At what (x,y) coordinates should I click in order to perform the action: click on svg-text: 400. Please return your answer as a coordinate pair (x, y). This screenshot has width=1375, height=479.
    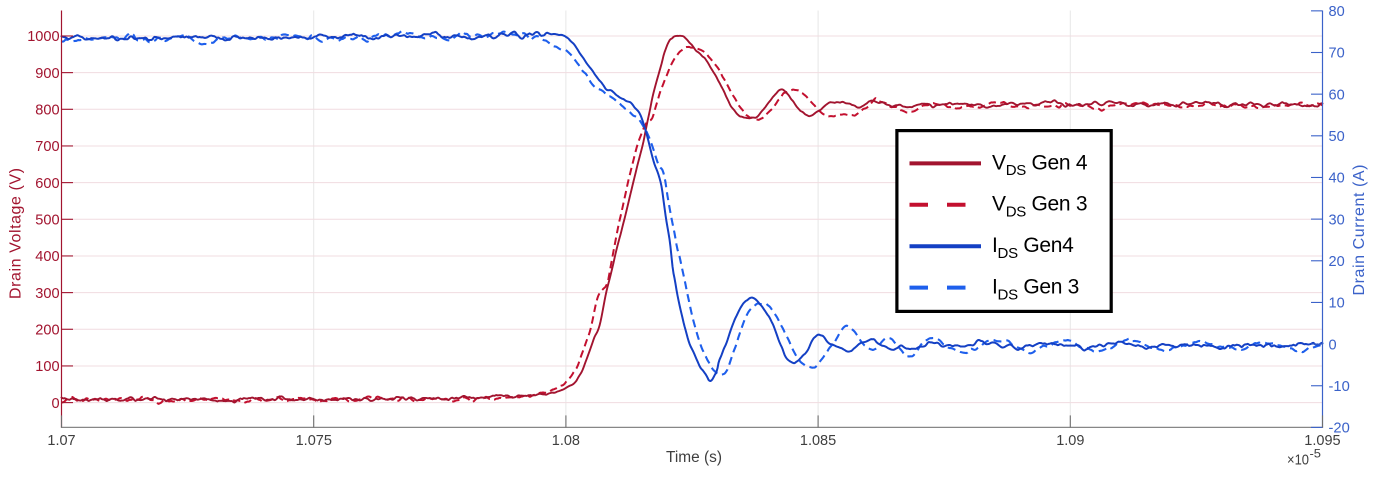
    Looking at the image, I should click on (47, 256).